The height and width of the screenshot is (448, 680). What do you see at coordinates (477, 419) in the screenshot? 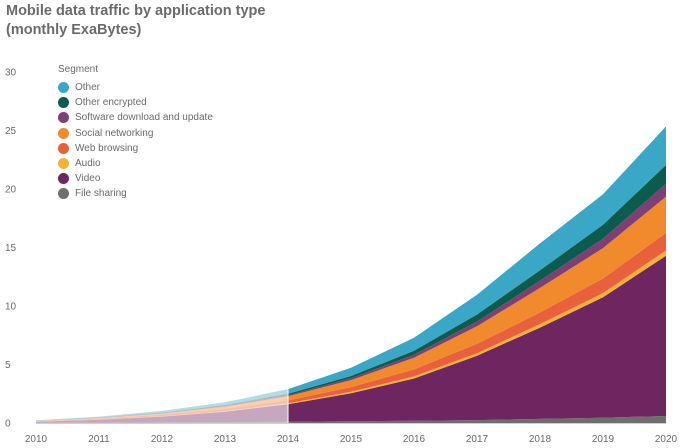
I see `area-file-sharing` at bounding box center [477, 419].